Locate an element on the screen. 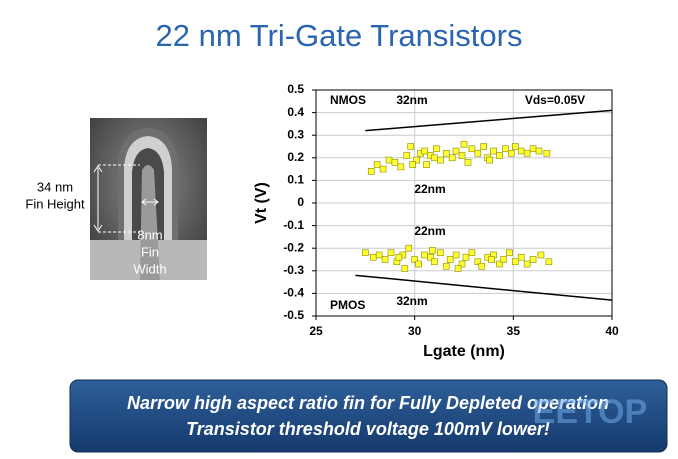 The image size is (678, 459). y-tick-label: 0.1 is located at coordinates (295, 180).